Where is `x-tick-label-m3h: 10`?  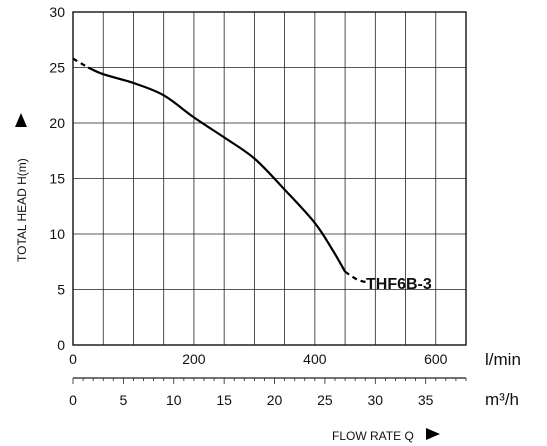
x-tick-label-m3h: 10 is located at coordinates (174, 400).